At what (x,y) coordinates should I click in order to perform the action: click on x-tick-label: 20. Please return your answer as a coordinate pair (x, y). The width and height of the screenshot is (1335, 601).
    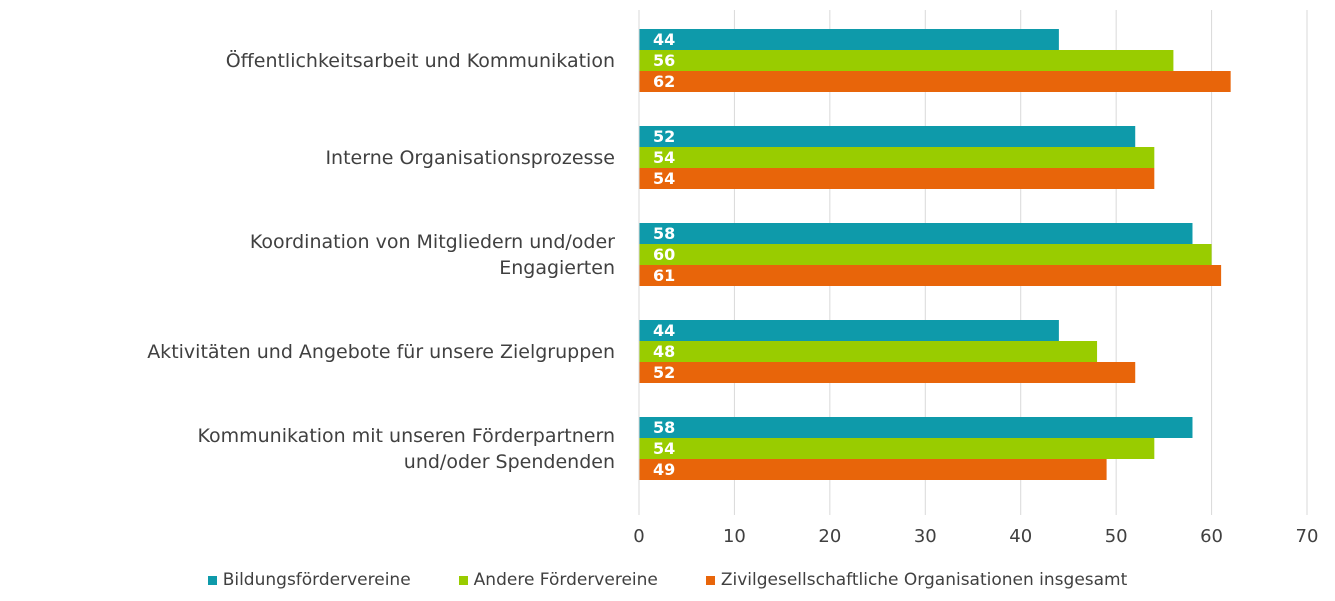
    Looking at the image, I should click on (829, 536).